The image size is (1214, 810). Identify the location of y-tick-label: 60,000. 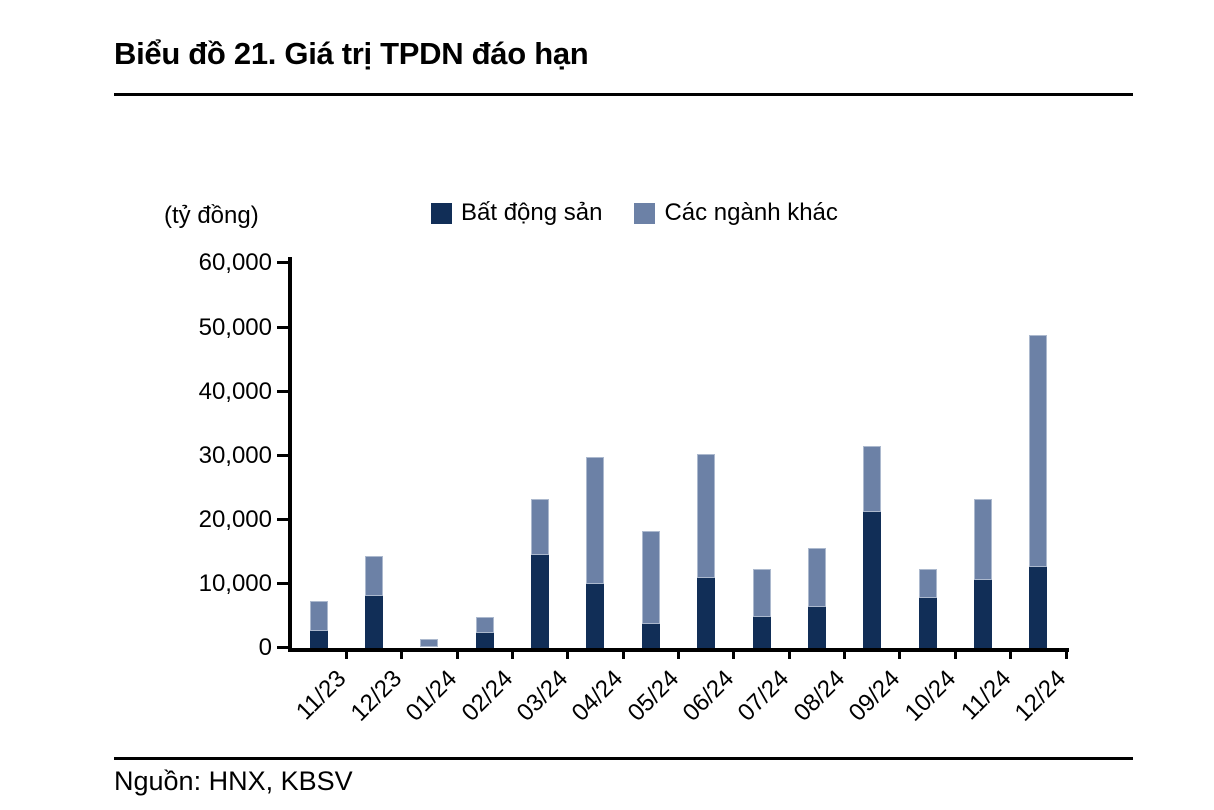
(235, 263).